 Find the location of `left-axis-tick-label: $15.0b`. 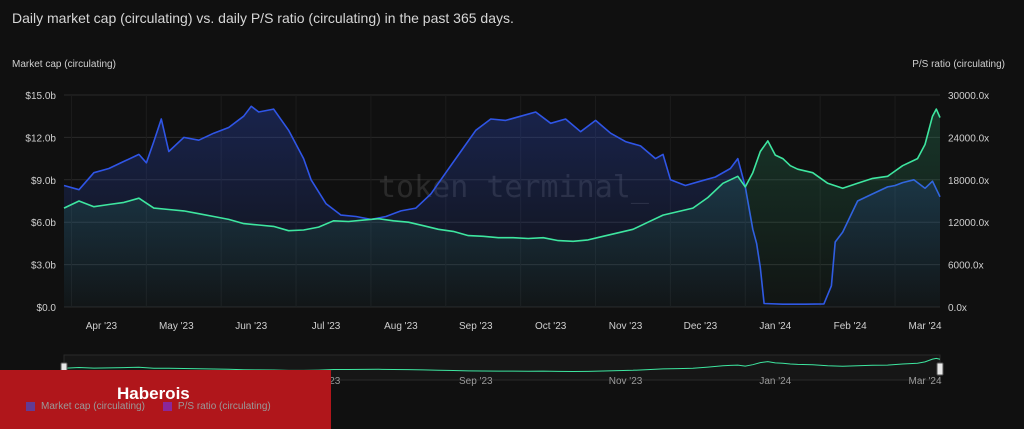

left-axis-tick-label: $15.0b is located at coordinates (40, 96).